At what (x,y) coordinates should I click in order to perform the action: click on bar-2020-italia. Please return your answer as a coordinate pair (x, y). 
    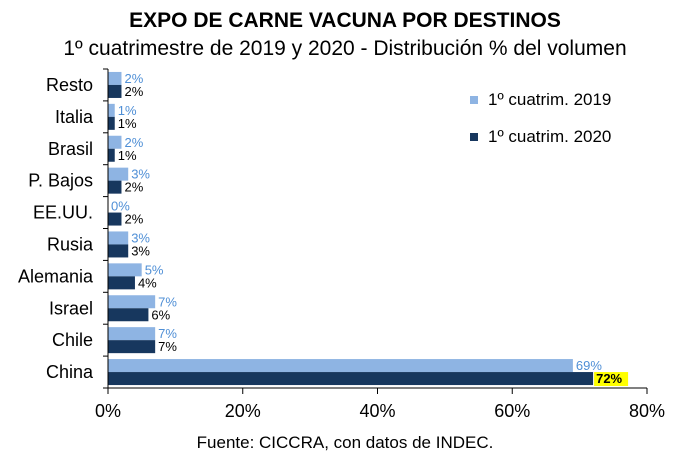
    Looking at the image, I should click on (111, 123).